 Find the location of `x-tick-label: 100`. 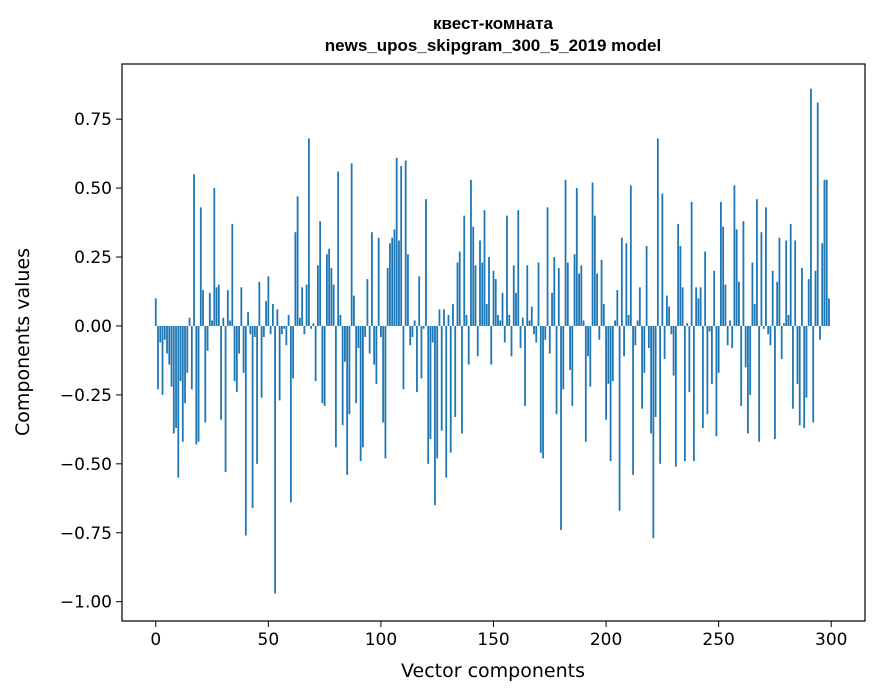

x-tick-label: 100 is located at coordinates (381, 640).